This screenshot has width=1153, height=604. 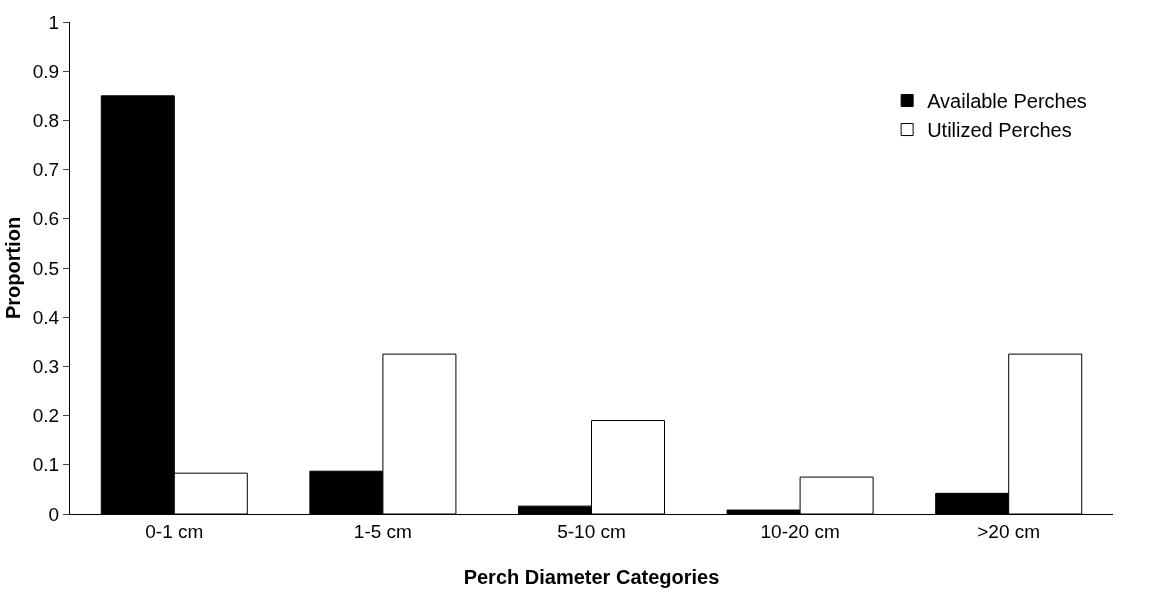 I want to click on y-tick-label: 0.6, so click(x=46, y=219).